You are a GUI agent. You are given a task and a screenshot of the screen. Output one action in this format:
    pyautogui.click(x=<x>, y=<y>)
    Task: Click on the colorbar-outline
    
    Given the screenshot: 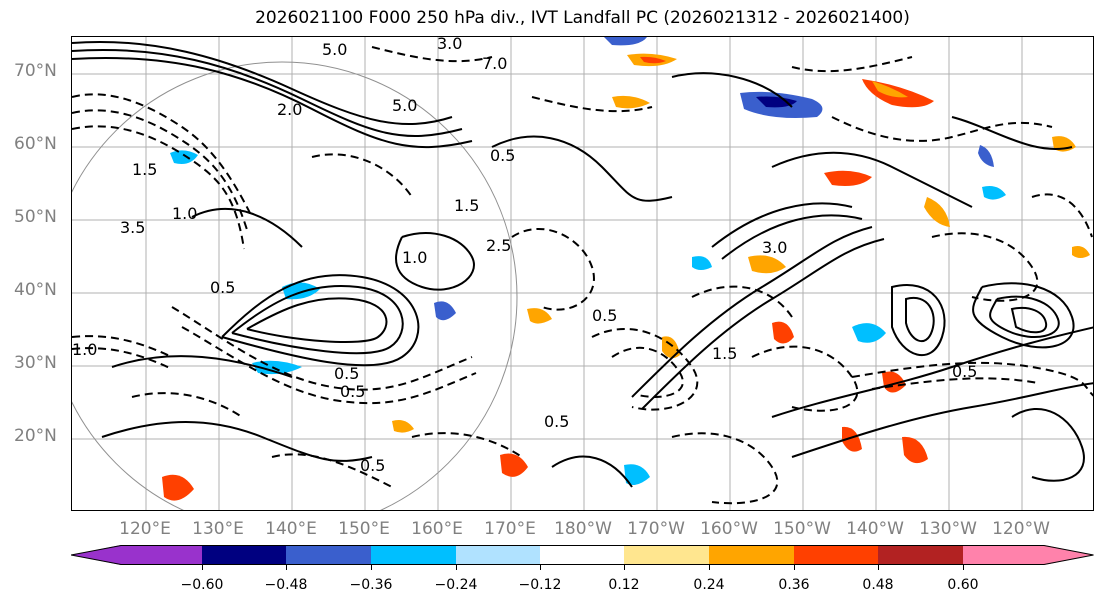 What is the action you would take?
    pyautogui.click(x=582, y=555)
    